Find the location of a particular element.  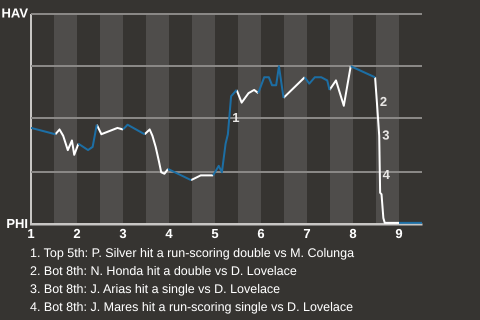

x-tick-label: 7 is located at coordinates (307, 233).